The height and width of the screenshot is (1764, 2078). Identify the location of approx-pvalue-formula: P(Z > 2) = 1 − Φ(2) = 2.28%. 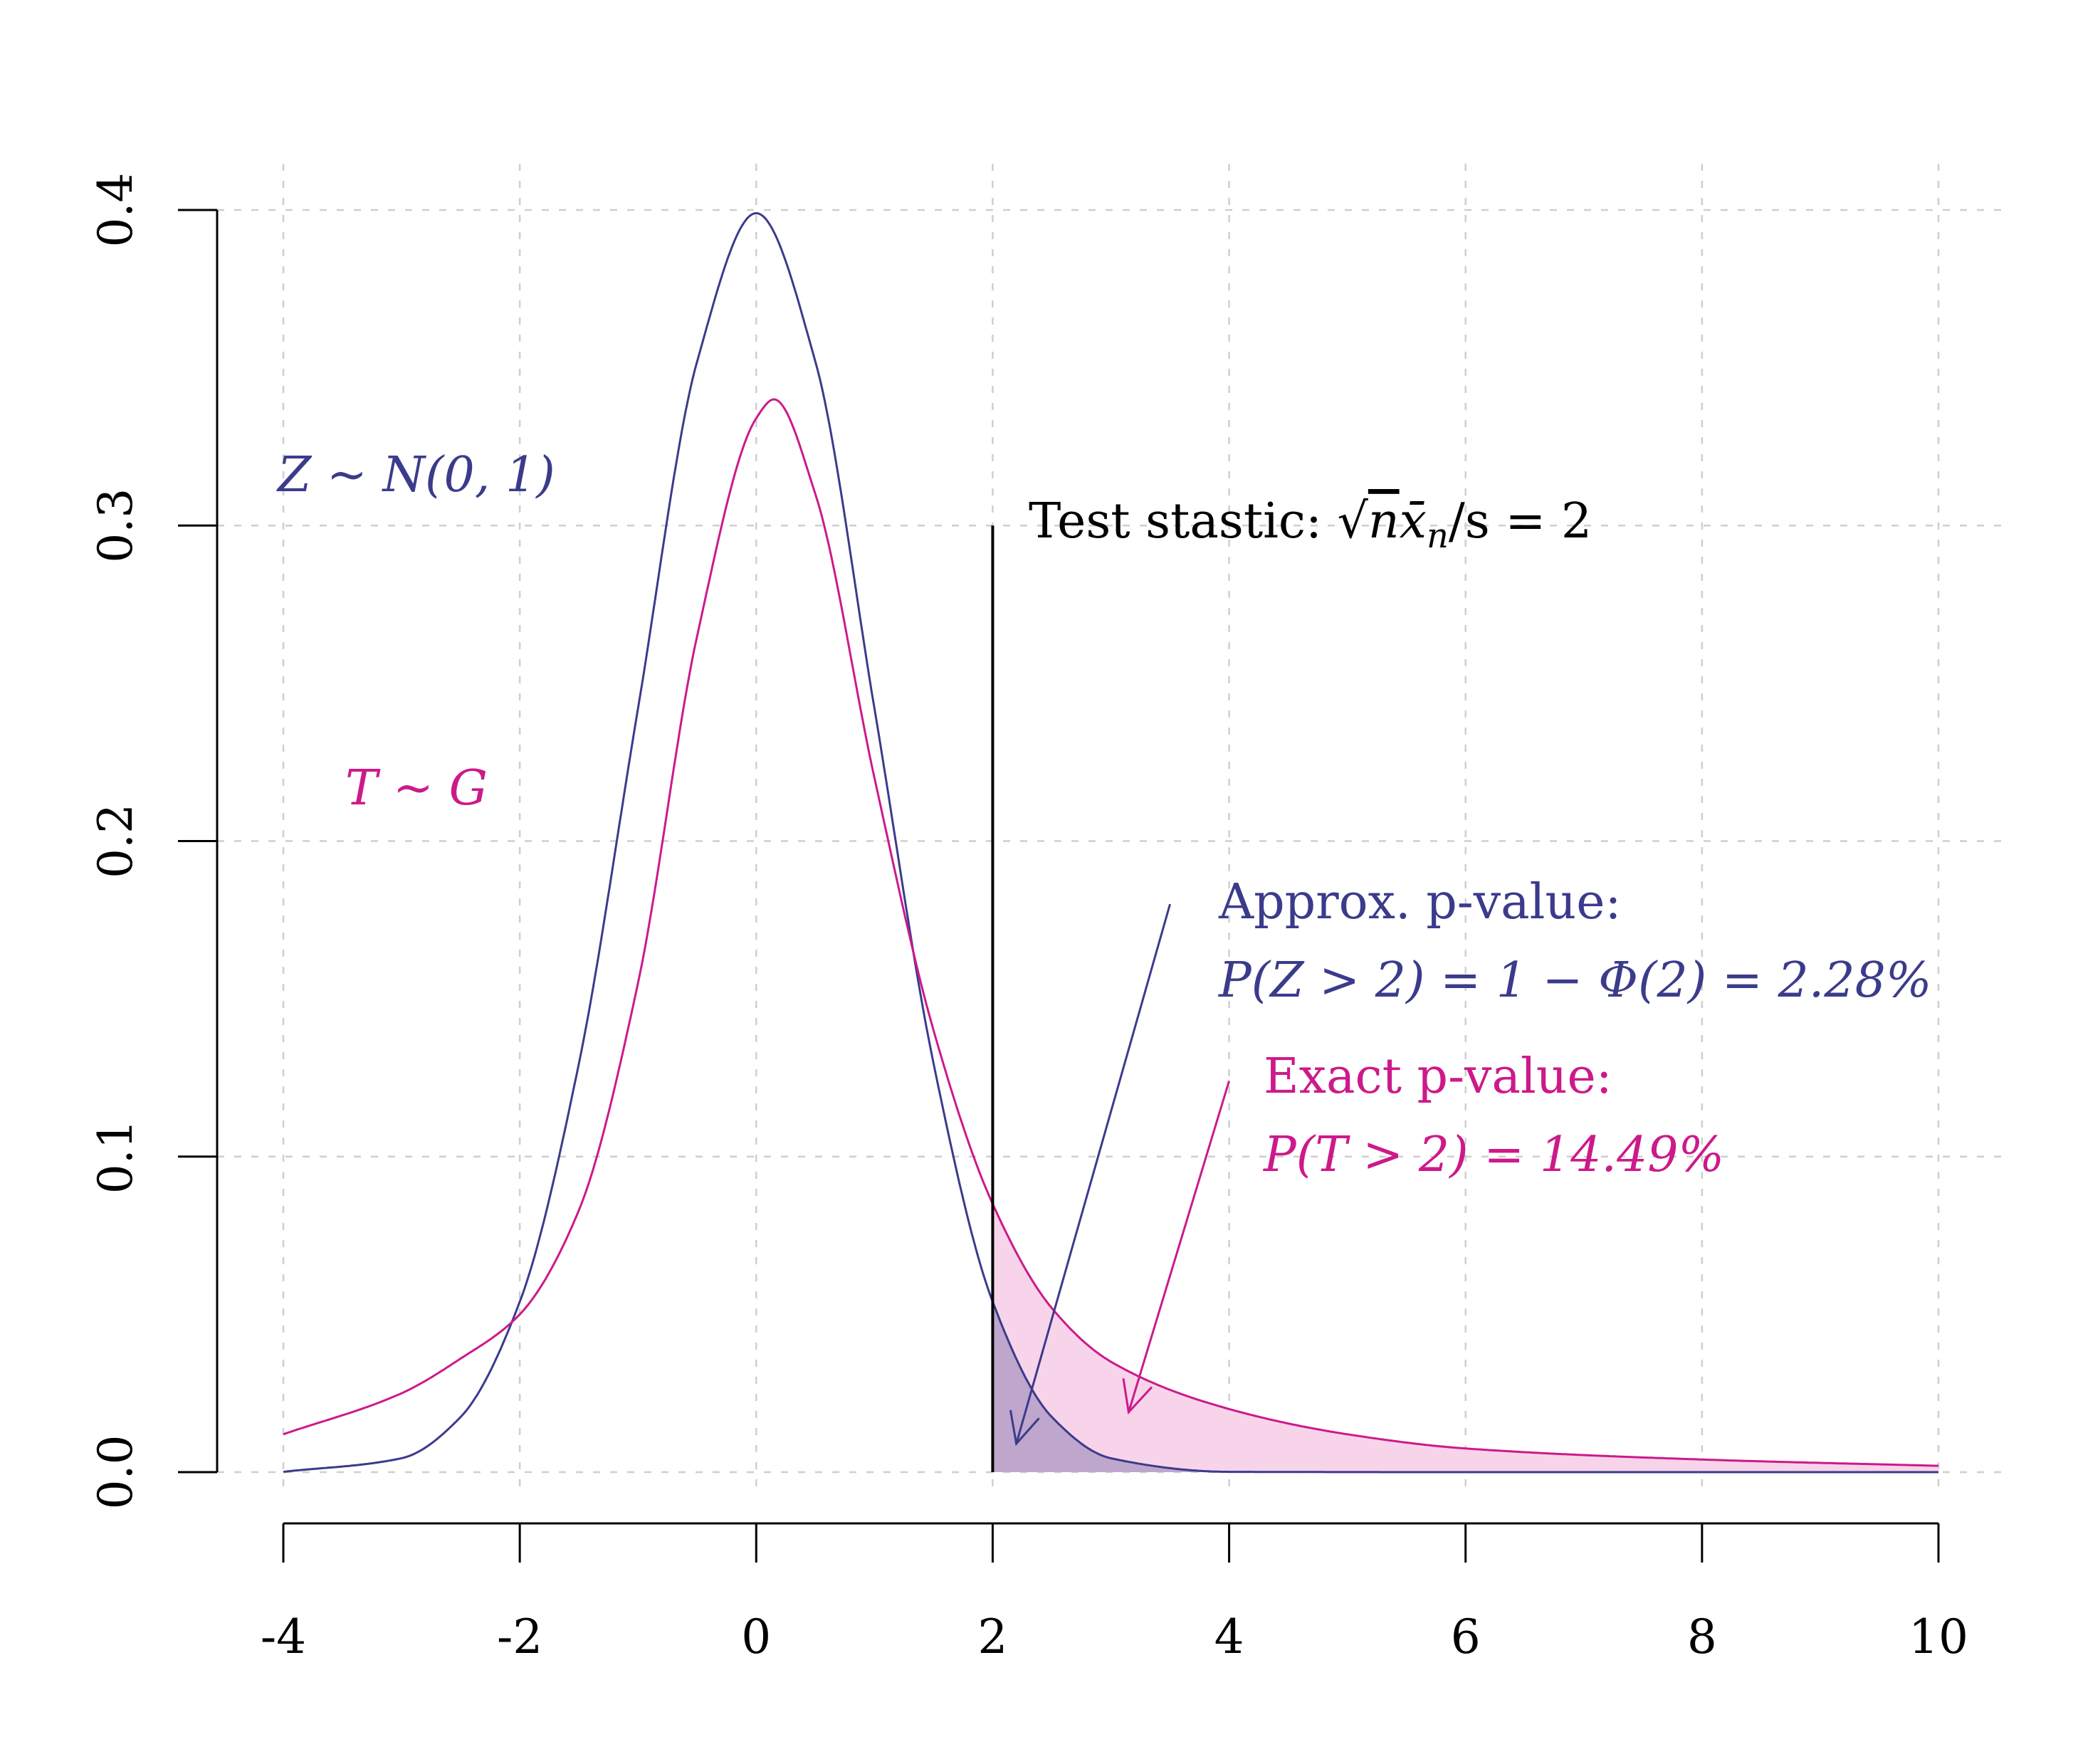
(1574, 980).